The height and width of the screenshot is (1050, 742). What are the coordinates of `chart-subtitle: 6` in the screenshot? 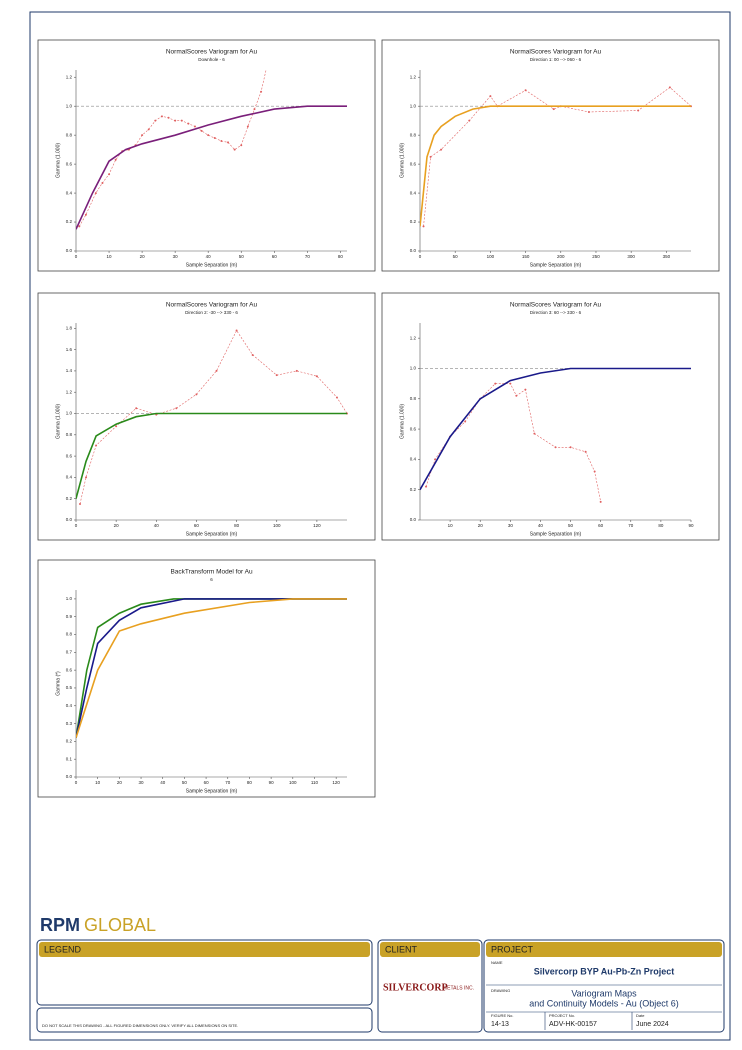 It's located at (211, 579).